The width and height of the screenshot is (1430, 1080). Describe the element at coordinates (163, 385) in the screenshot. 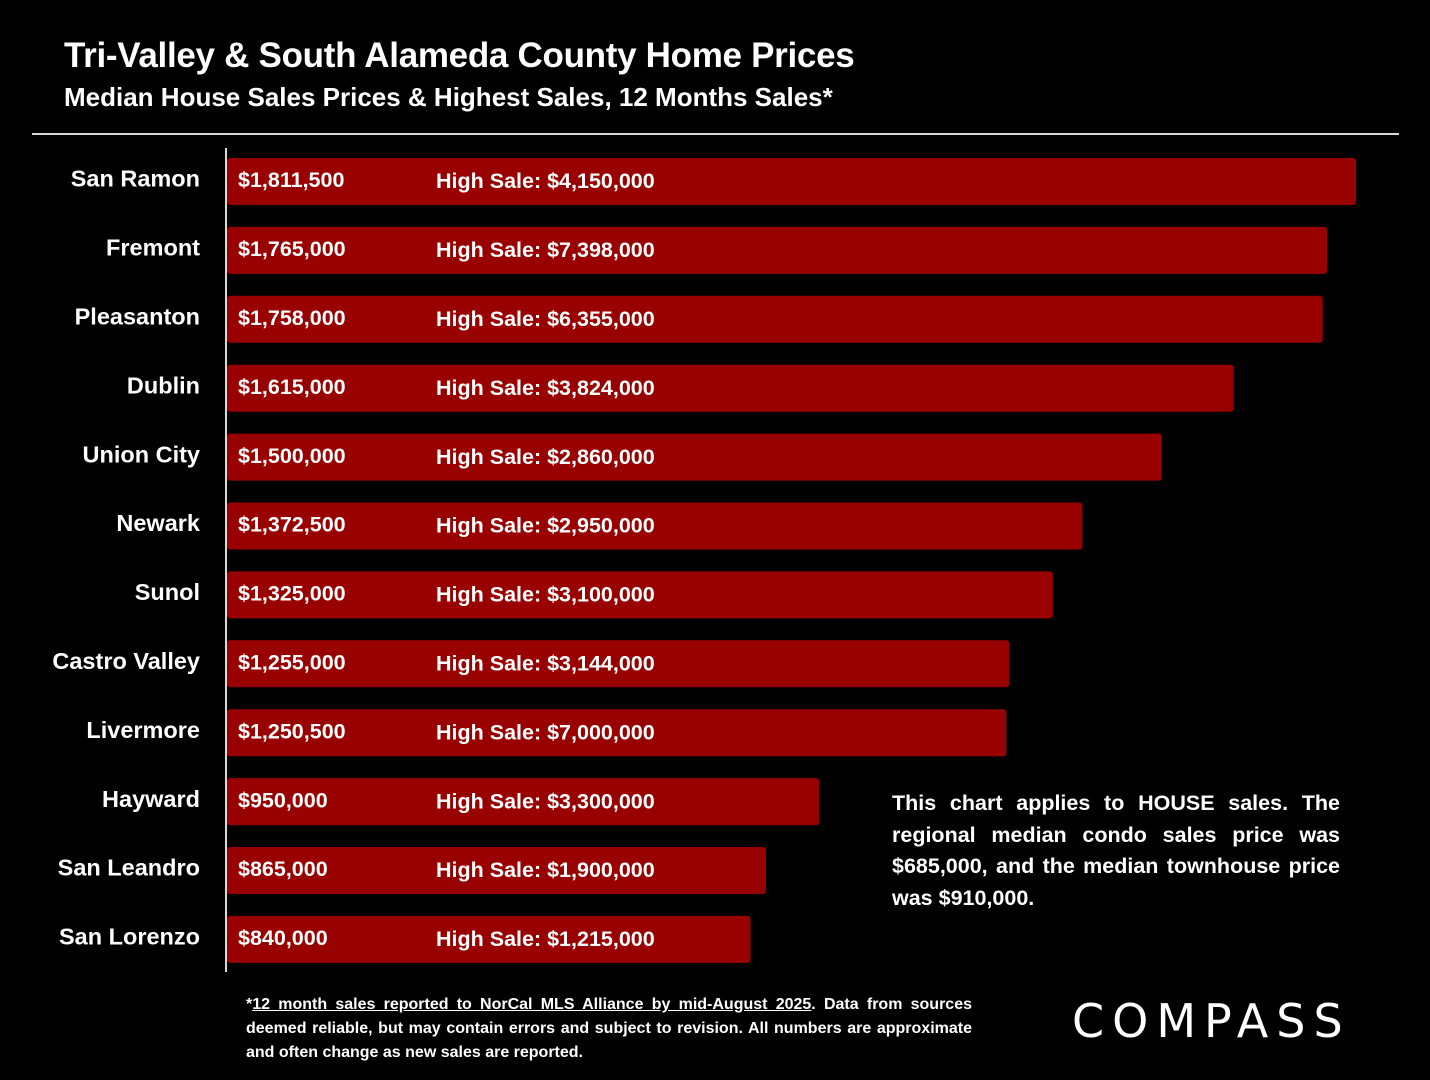

I see `category-label: Dublin` at that location.